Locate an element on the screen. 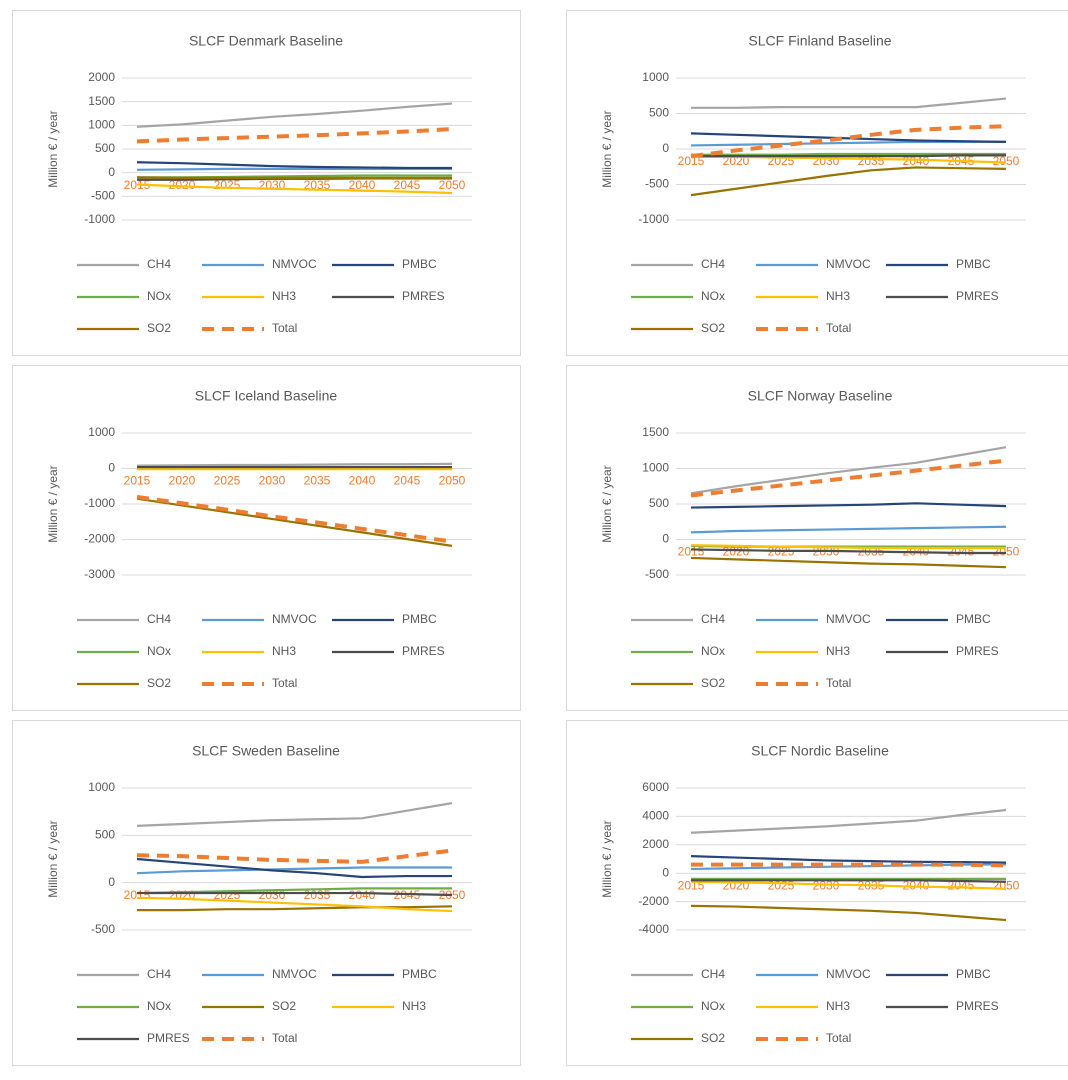 This screenshot has height=1080, width=1068. x-tick-label: 2020 is located at coordinates (182, 481).